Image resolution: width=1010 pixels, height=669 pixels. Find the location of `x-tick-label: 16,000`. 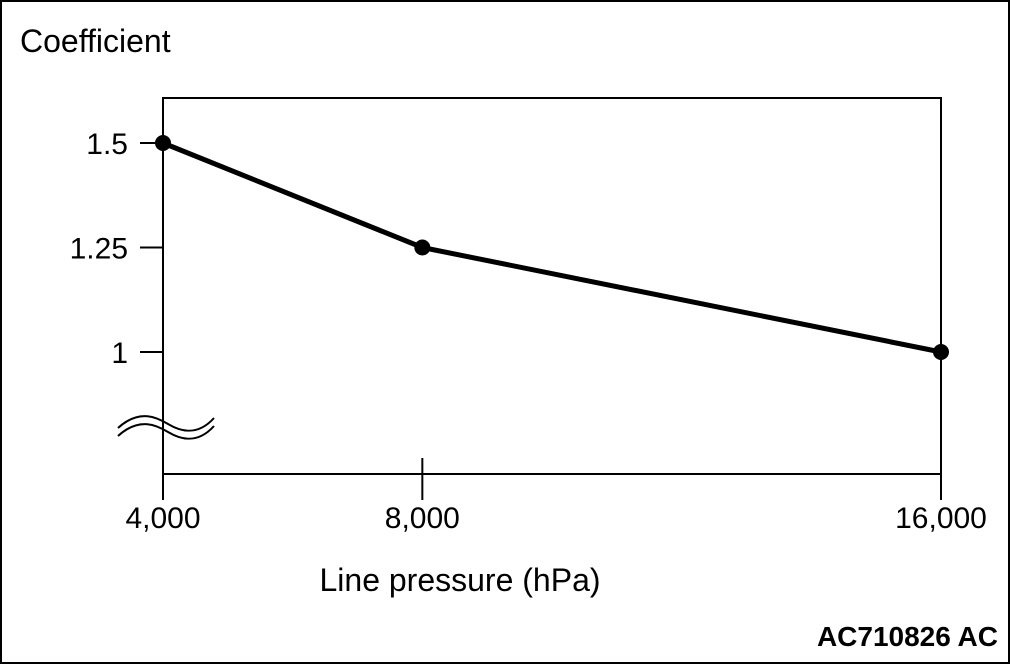

x-tick-label: 16,000 is located at coordinates (941, 518).